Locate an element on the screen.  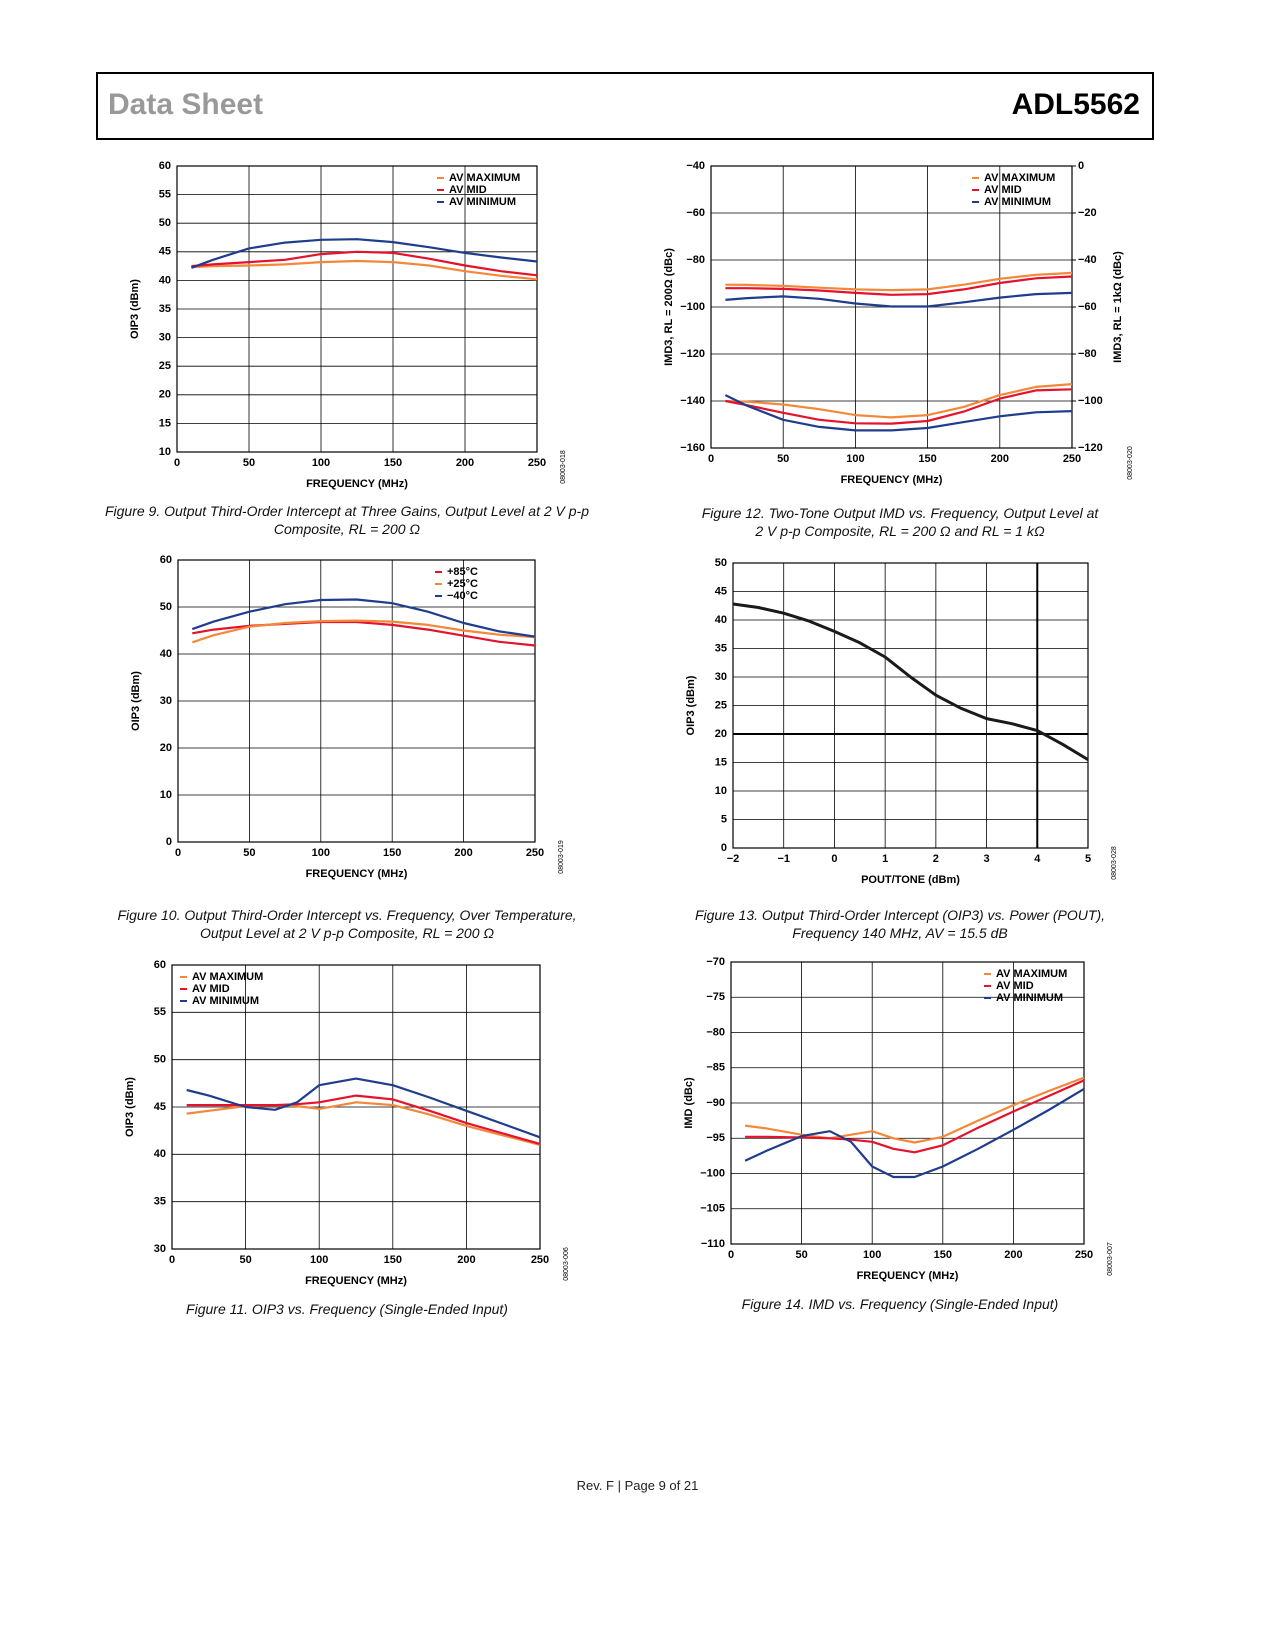
y-tick-label: −80 is located at coordinates (695, 260).